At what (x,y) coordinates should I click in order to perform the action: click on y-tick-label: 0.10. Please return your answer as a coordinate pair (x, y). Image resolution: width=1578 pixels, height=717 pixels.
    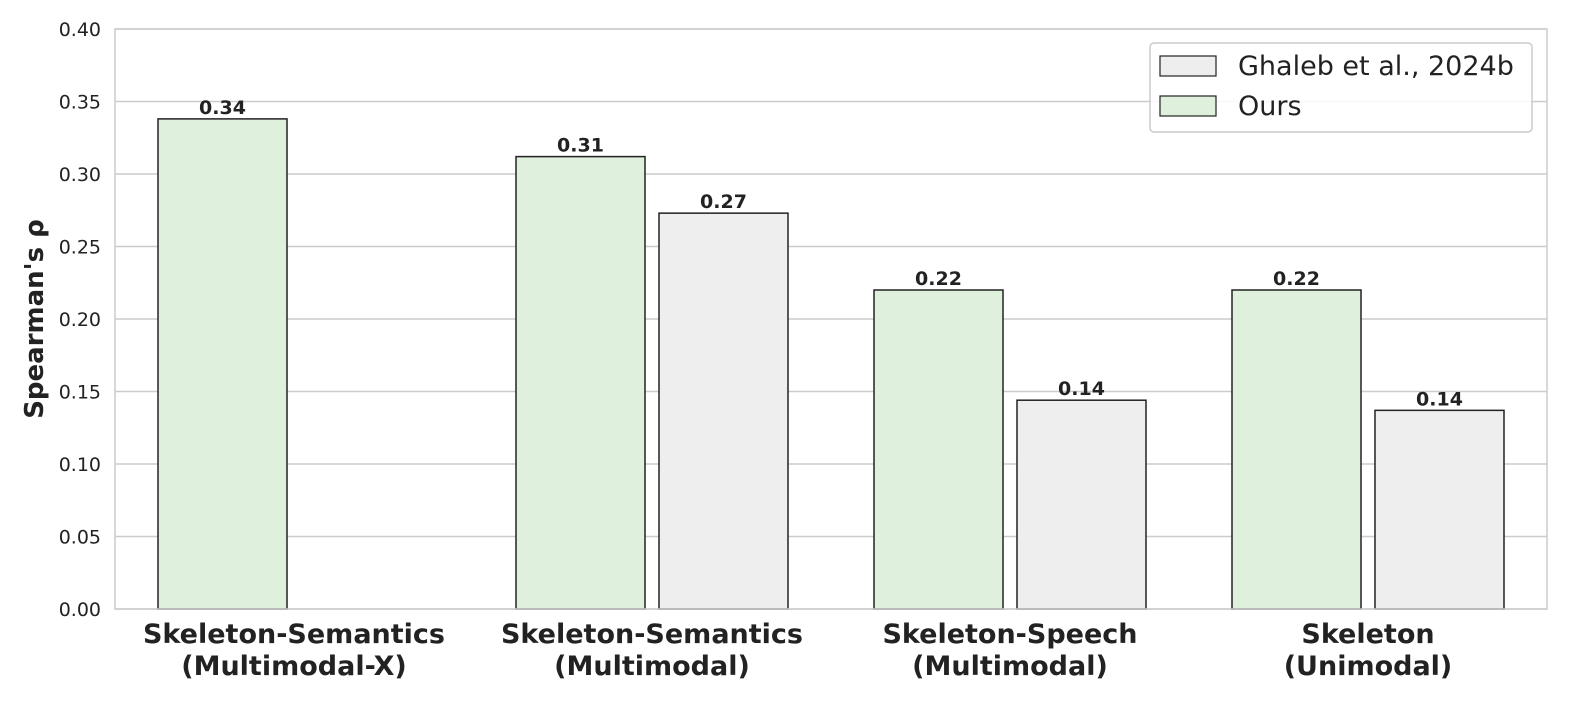
    Looking at the image, I should click on (80, 465).